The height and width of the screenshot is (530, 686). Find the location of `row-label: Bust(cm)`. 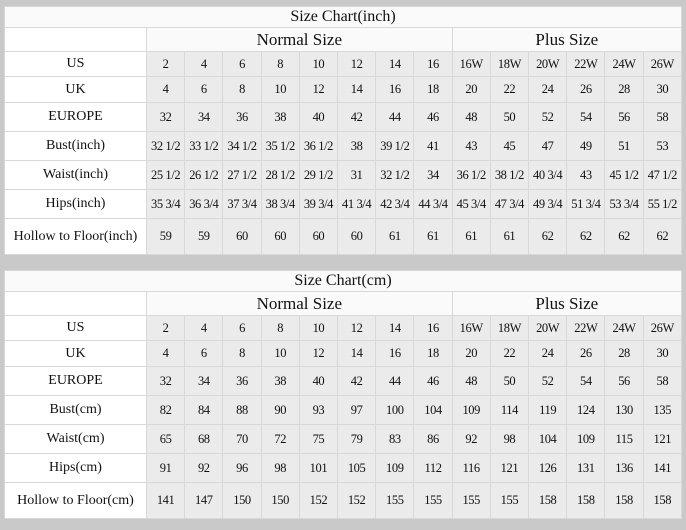

row-label: Bust(cm) is located at coordinates (75, 410).